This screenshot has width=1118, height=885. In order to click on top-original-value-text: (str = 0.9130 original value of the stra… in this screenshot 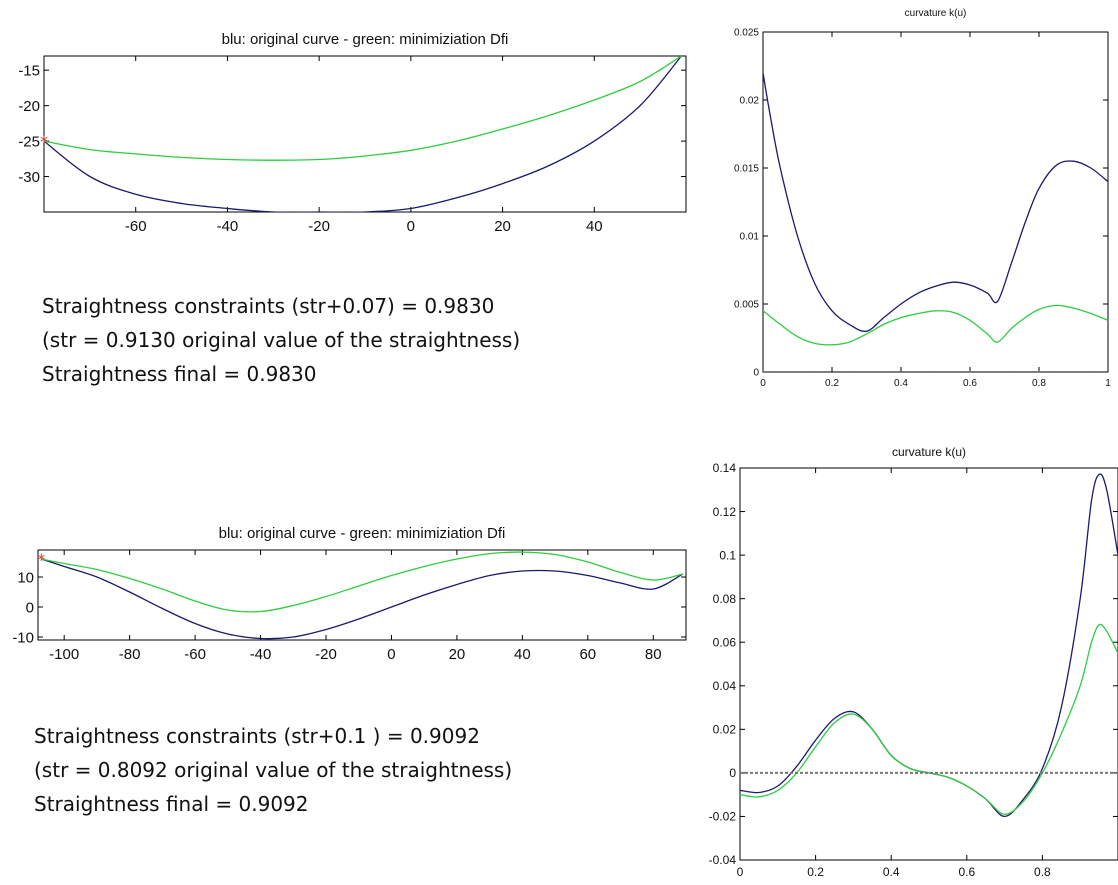, I will do `click(281, 340)`.